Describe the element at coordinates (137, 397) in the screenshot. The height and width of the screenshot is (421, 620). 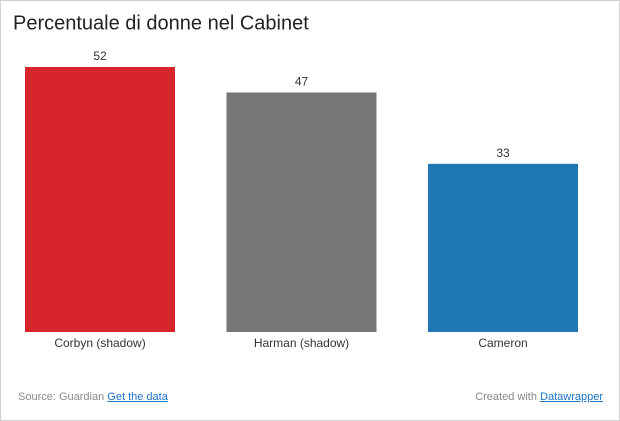
I see `data-link: Get the data` at that location.